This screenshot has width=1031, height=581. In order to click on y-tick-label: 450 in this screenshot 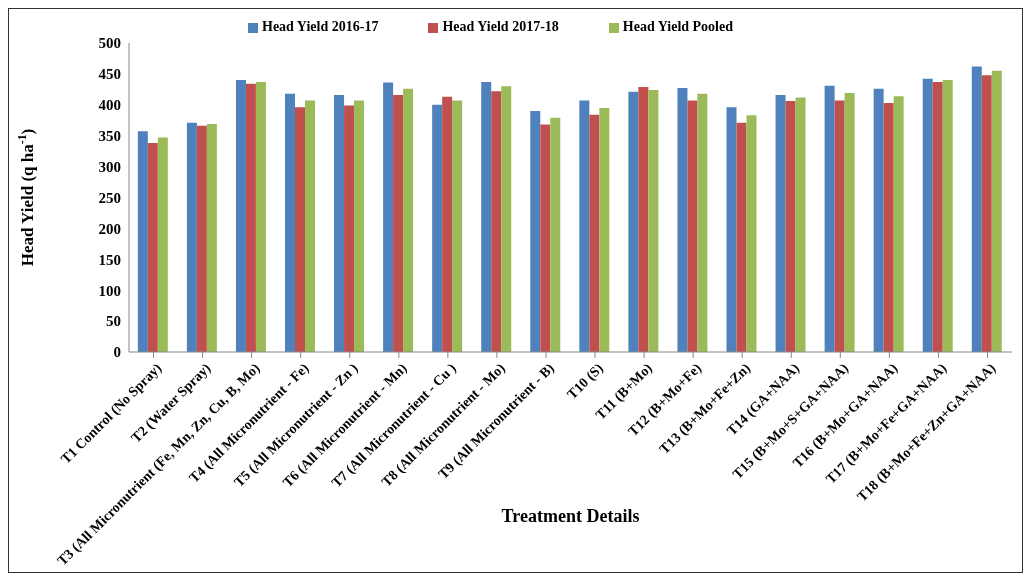, I will do `click(109, 74)`.